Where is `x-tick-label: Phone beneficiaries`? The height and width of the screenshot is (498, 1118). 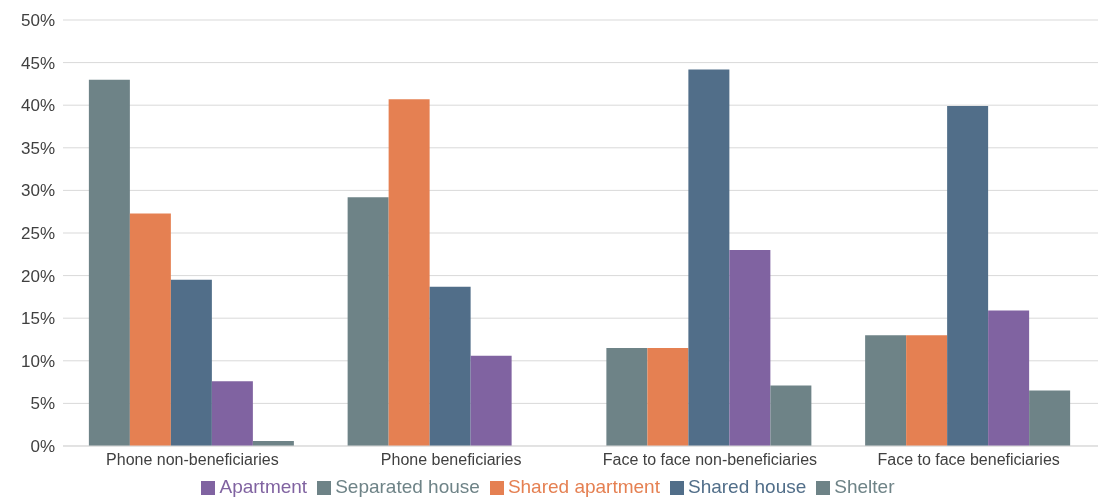
x-tick-label: Phone beneficiaries is located at coordinates (451, 460).